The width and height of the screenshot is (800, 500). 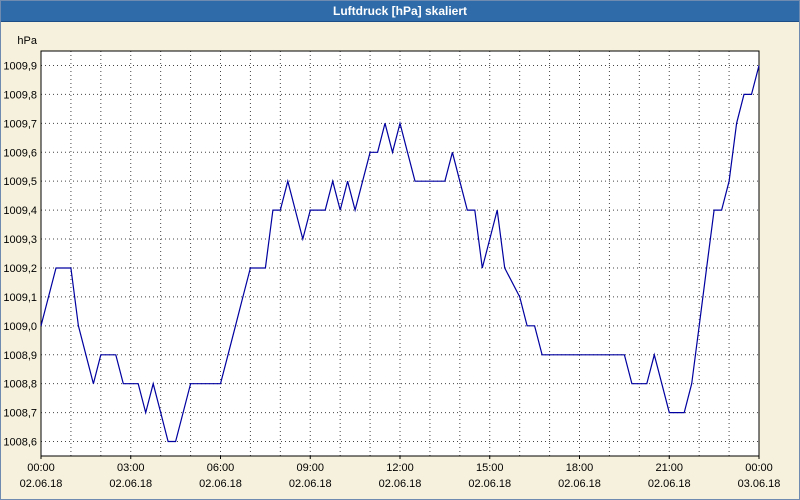 What do you see at coordinates (20, 153) in the screenshot?
I see `y-tick-label: 1009,6` at bounding box center [20, 153].